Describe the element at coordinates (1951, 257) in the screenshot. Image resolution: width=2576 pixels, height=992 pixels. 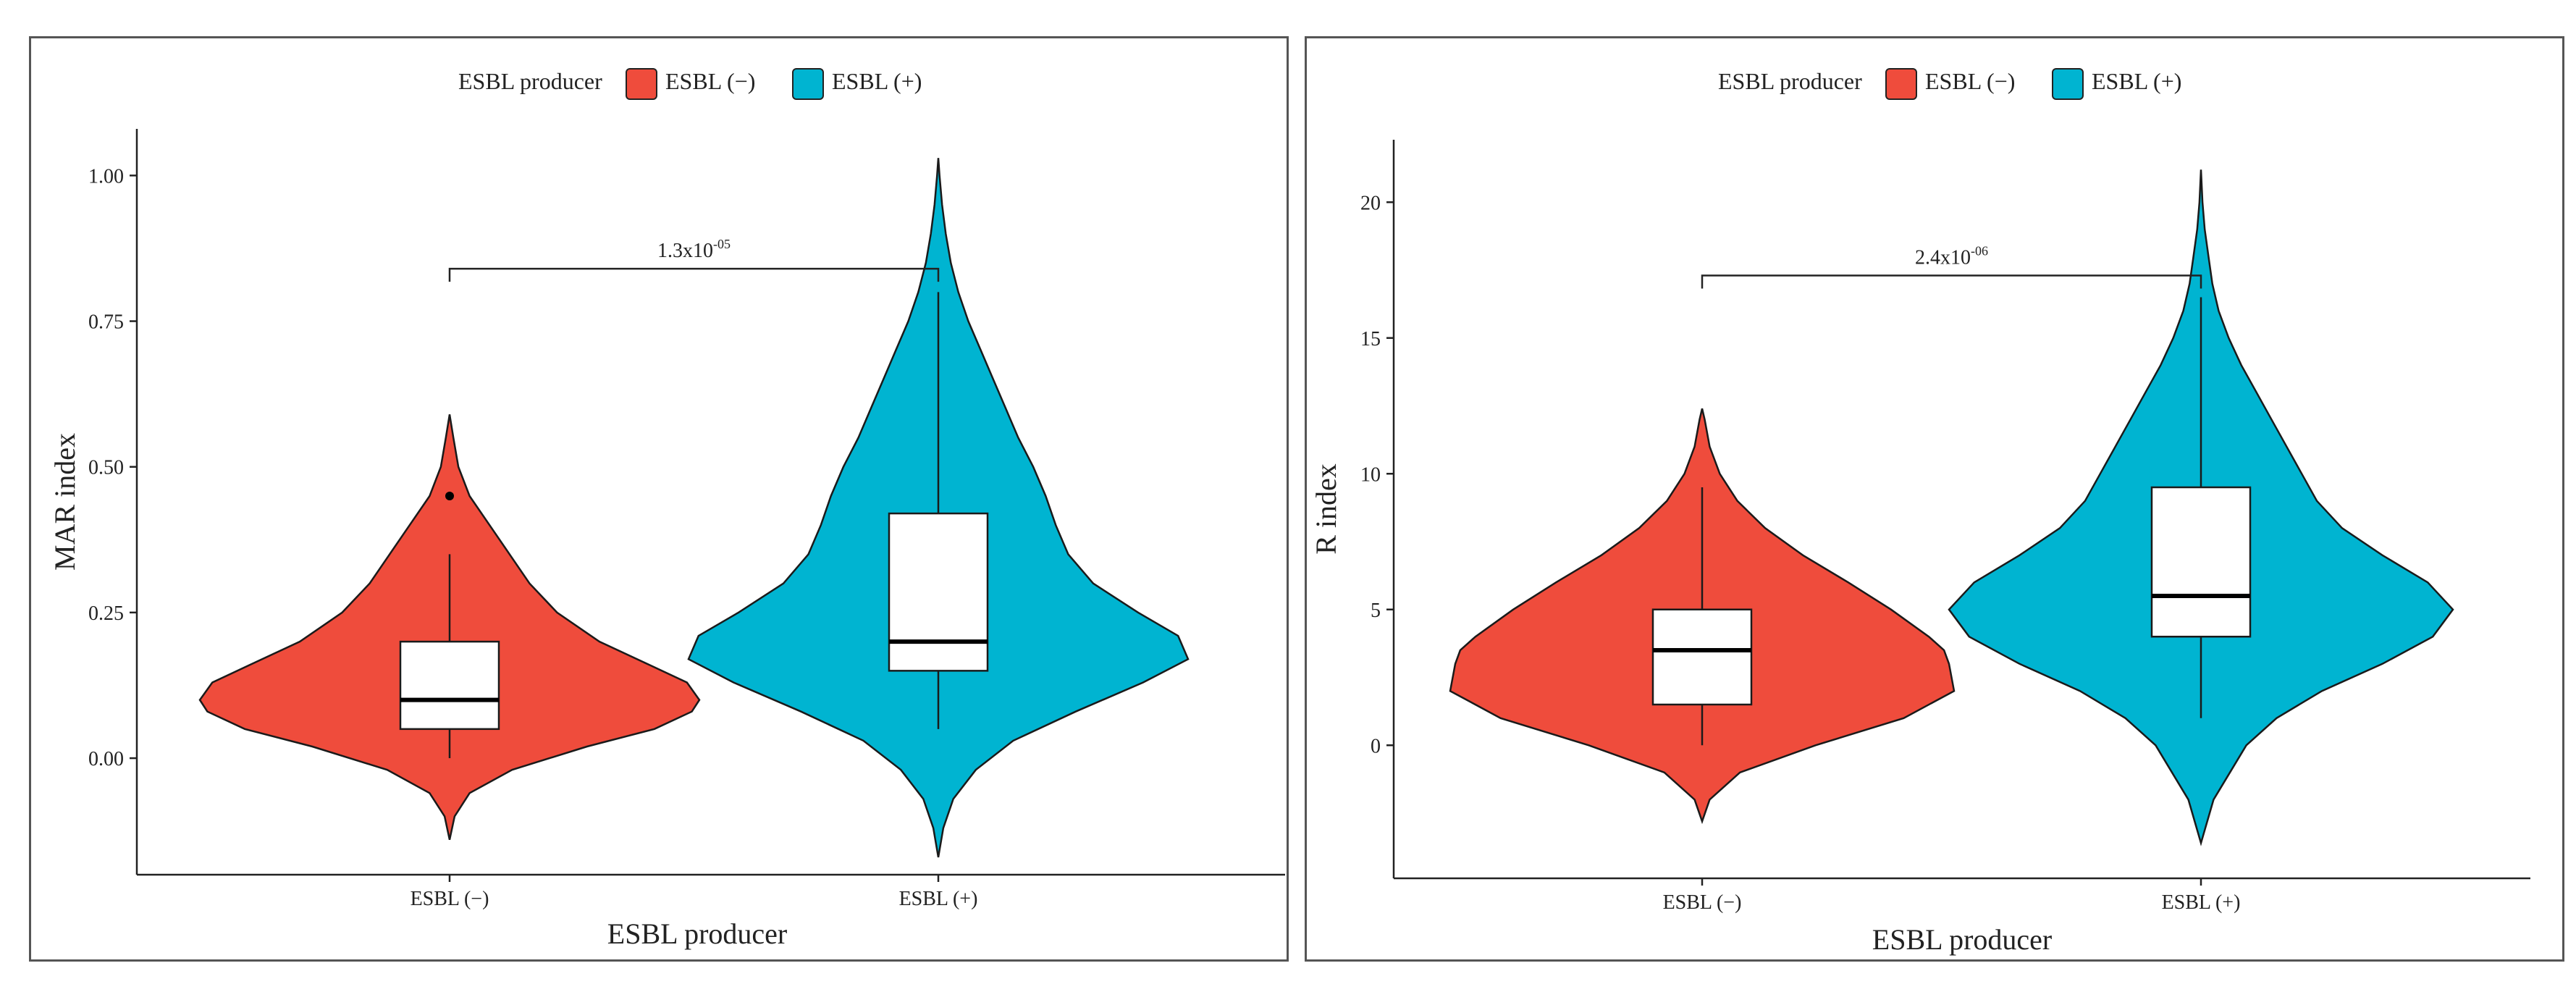
I see `p-value-label: 2.4x10-06` at that location.